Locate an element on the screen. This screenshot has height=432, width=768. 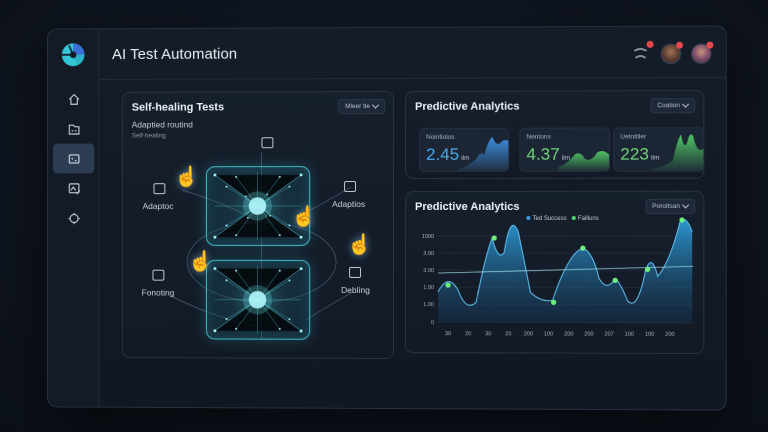
calendar-icon is located at coordinates (350, 187).